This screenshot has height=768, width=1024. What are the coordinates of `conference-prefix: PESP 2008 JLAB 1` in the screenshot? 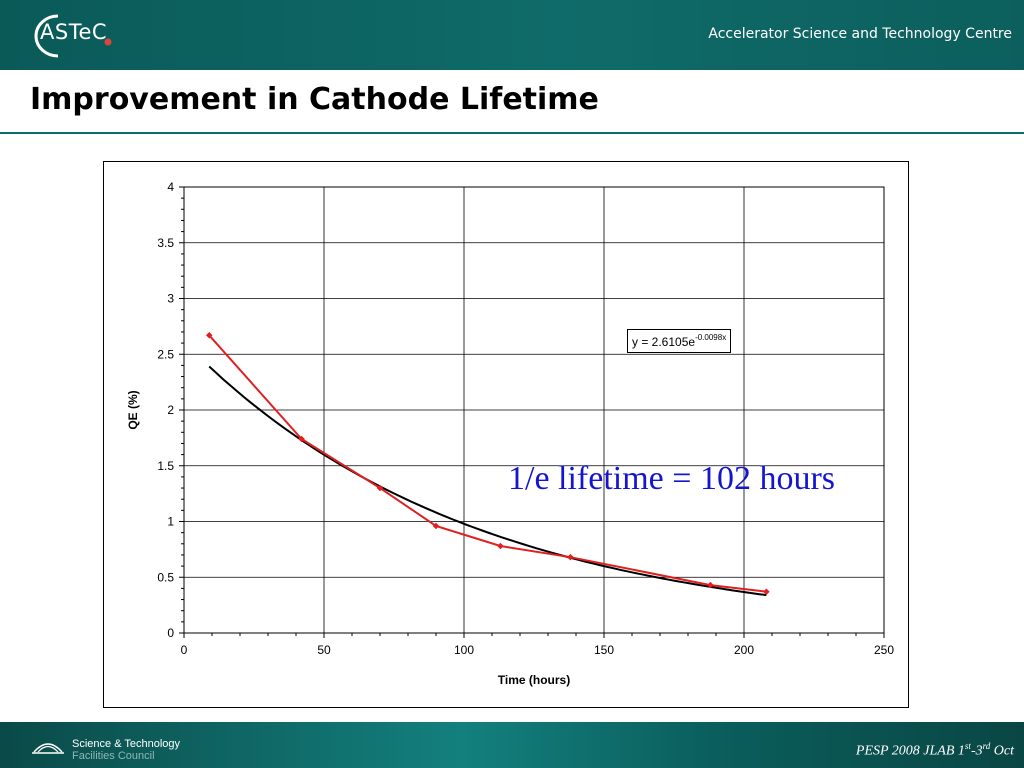 It's located at (910, 751).